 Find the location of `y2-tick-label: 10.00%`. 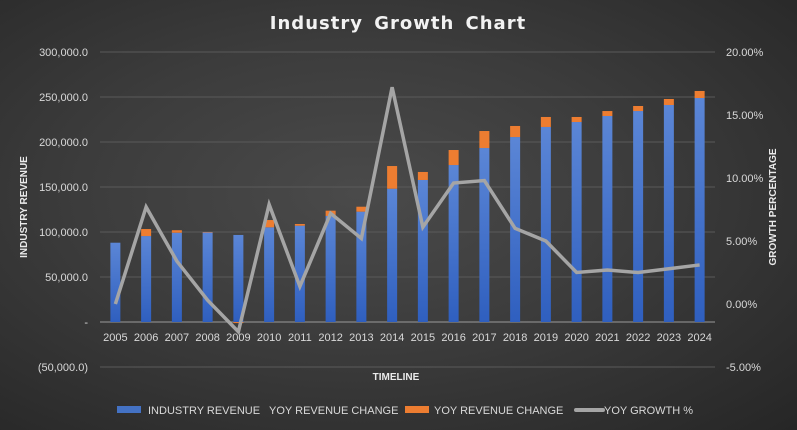

y2-tick-label: 10.00% is located at coordinates (745, 179).